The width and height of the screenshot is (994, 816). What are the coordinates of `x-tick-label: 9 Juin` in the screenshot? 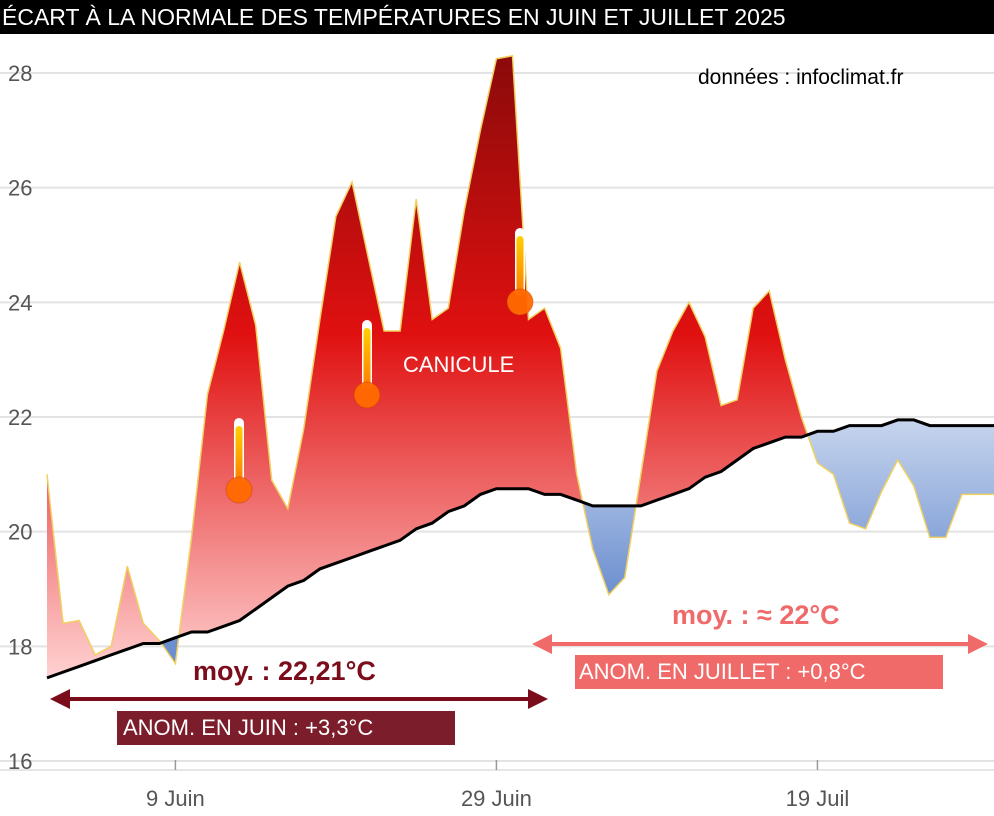 It's located at (175, 798).